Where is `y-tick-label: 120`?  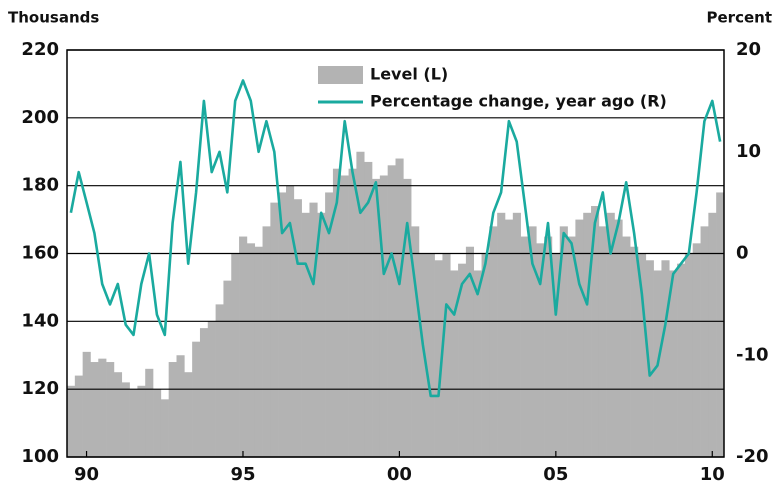 y-tick-label: 120 is located at coordinates (40, 388).